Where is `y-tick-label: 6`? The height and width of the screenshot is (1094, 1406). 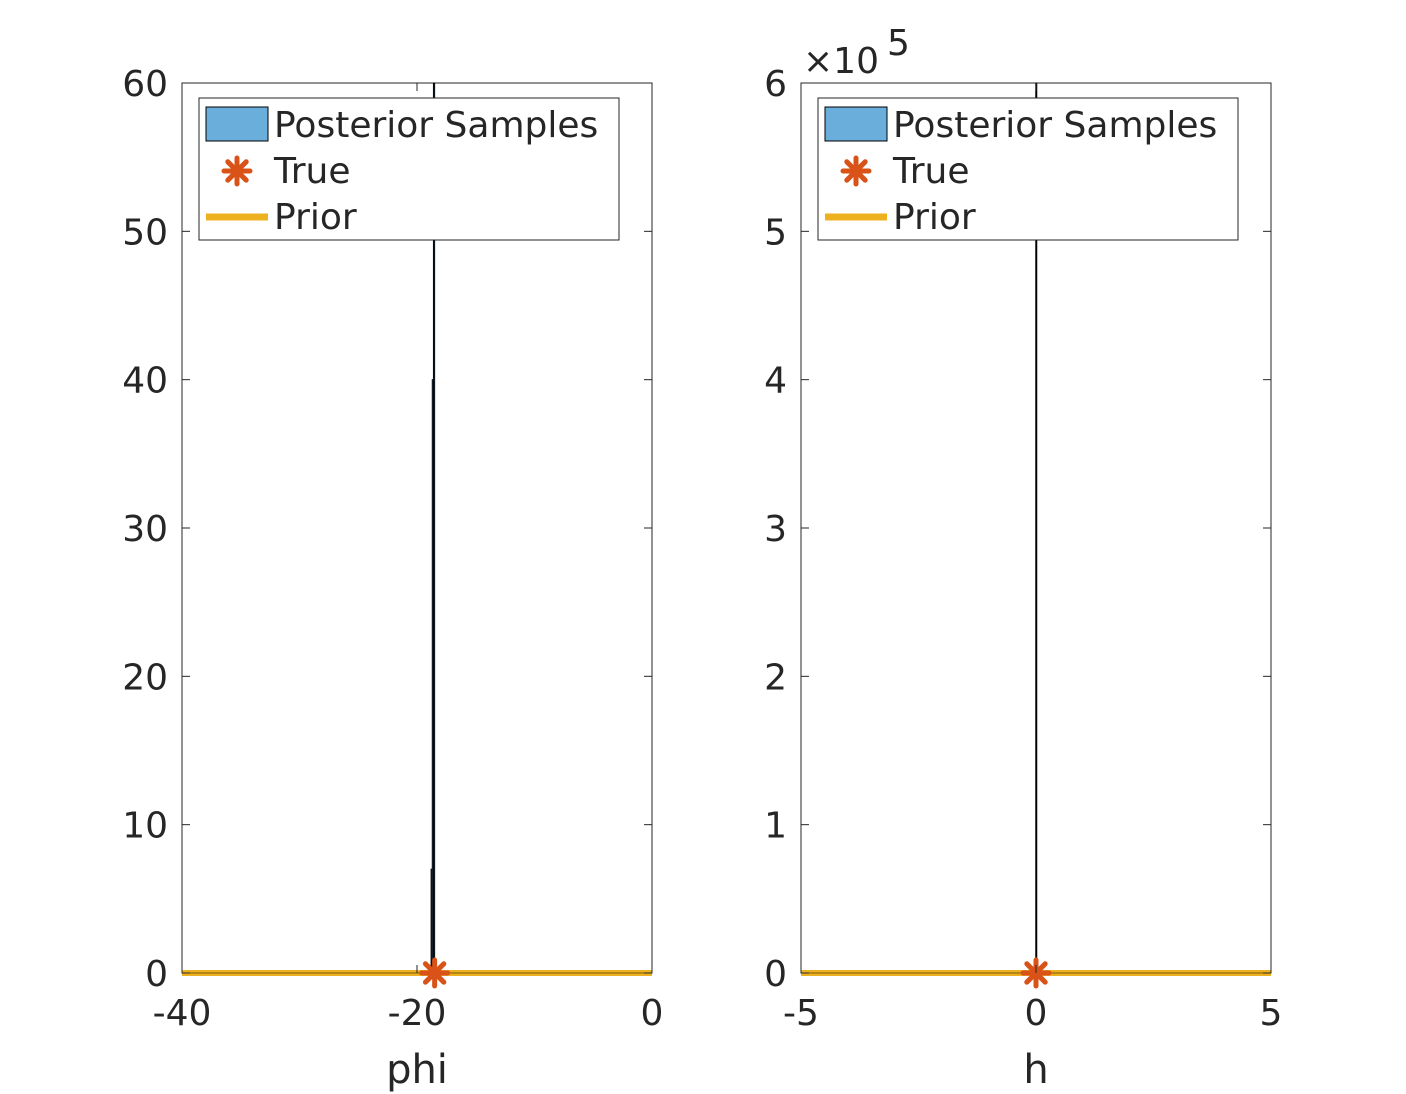
y-tick-label: 6 is located at coordinates (775, 84).